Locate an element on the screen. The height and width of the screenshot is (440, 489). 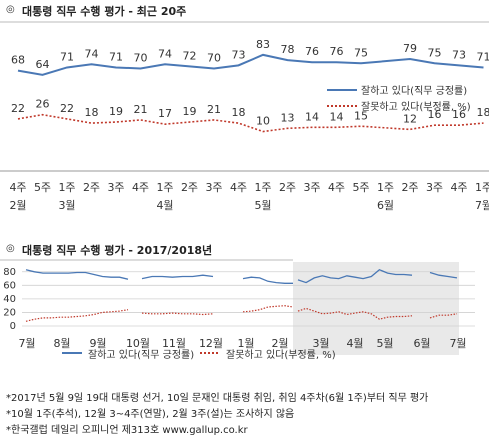
x-tick-month-label: 10월 is located at coordinates (138, 343).